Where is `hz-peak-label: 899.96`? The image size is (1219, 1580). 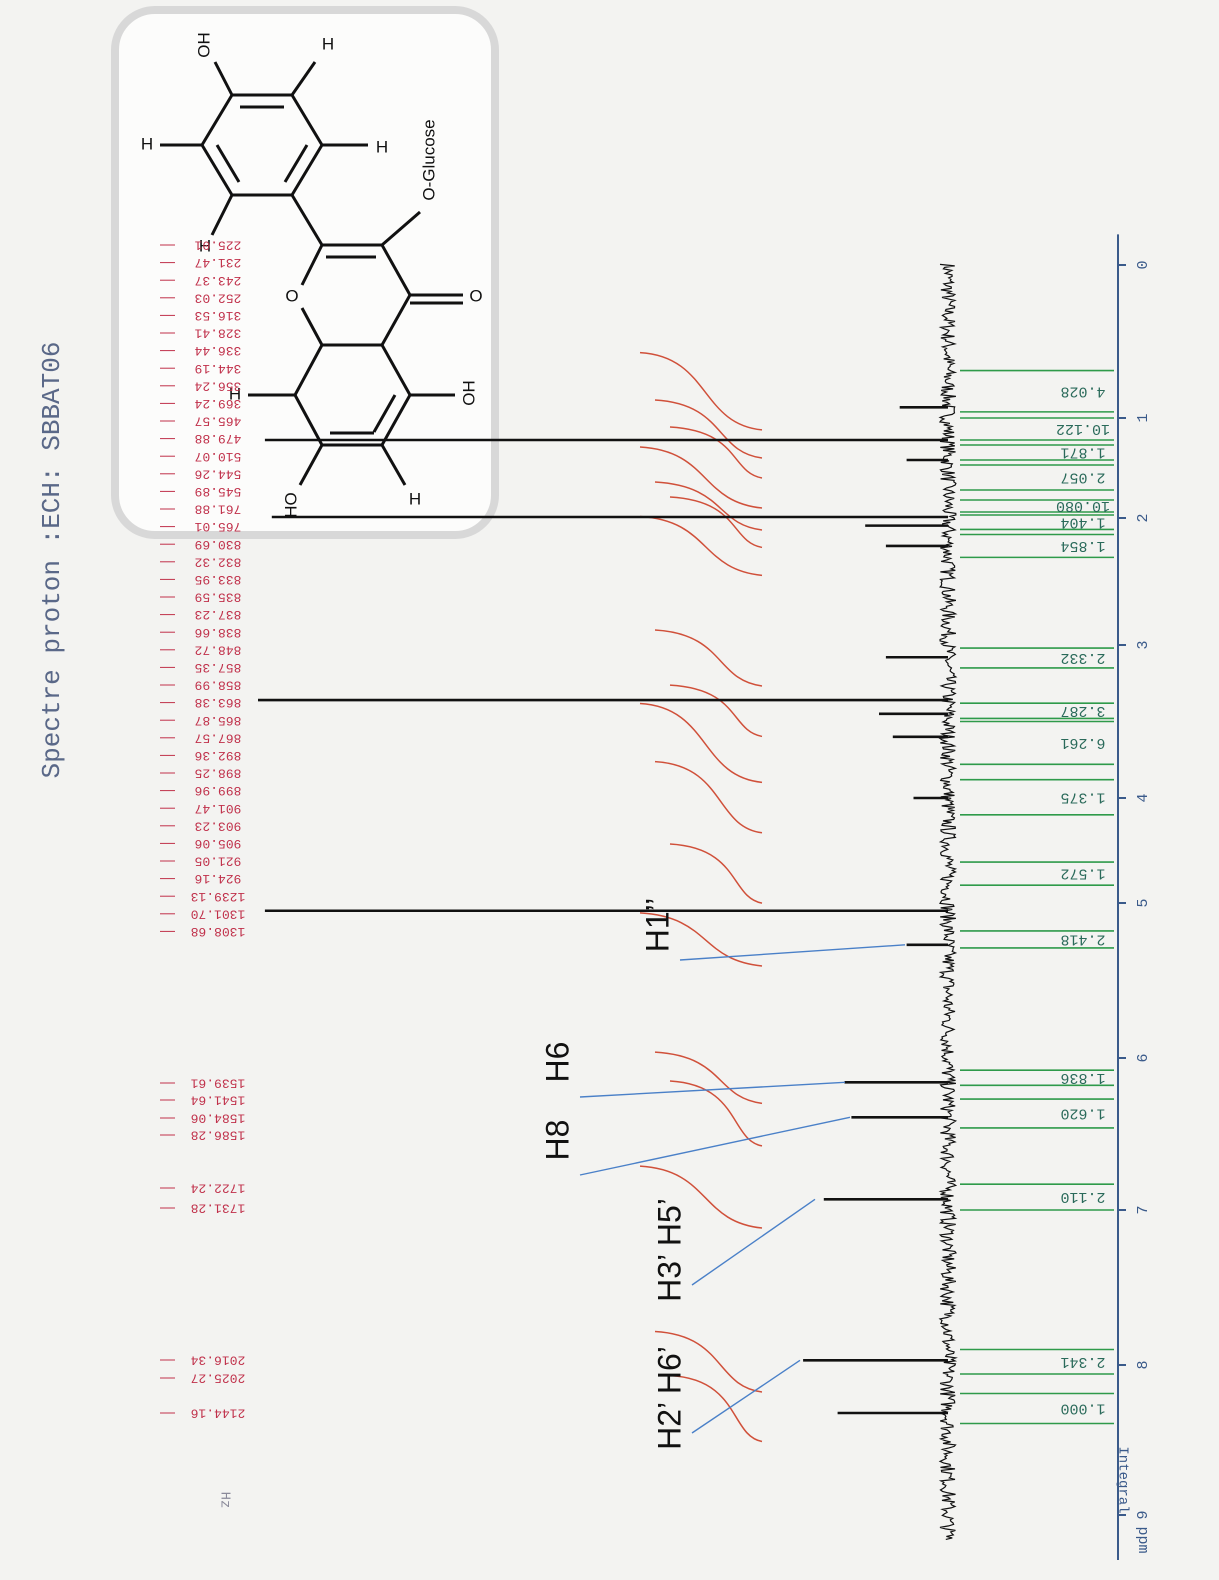 hz-peak-label: 899.96 is located at coordinates (218, 790).